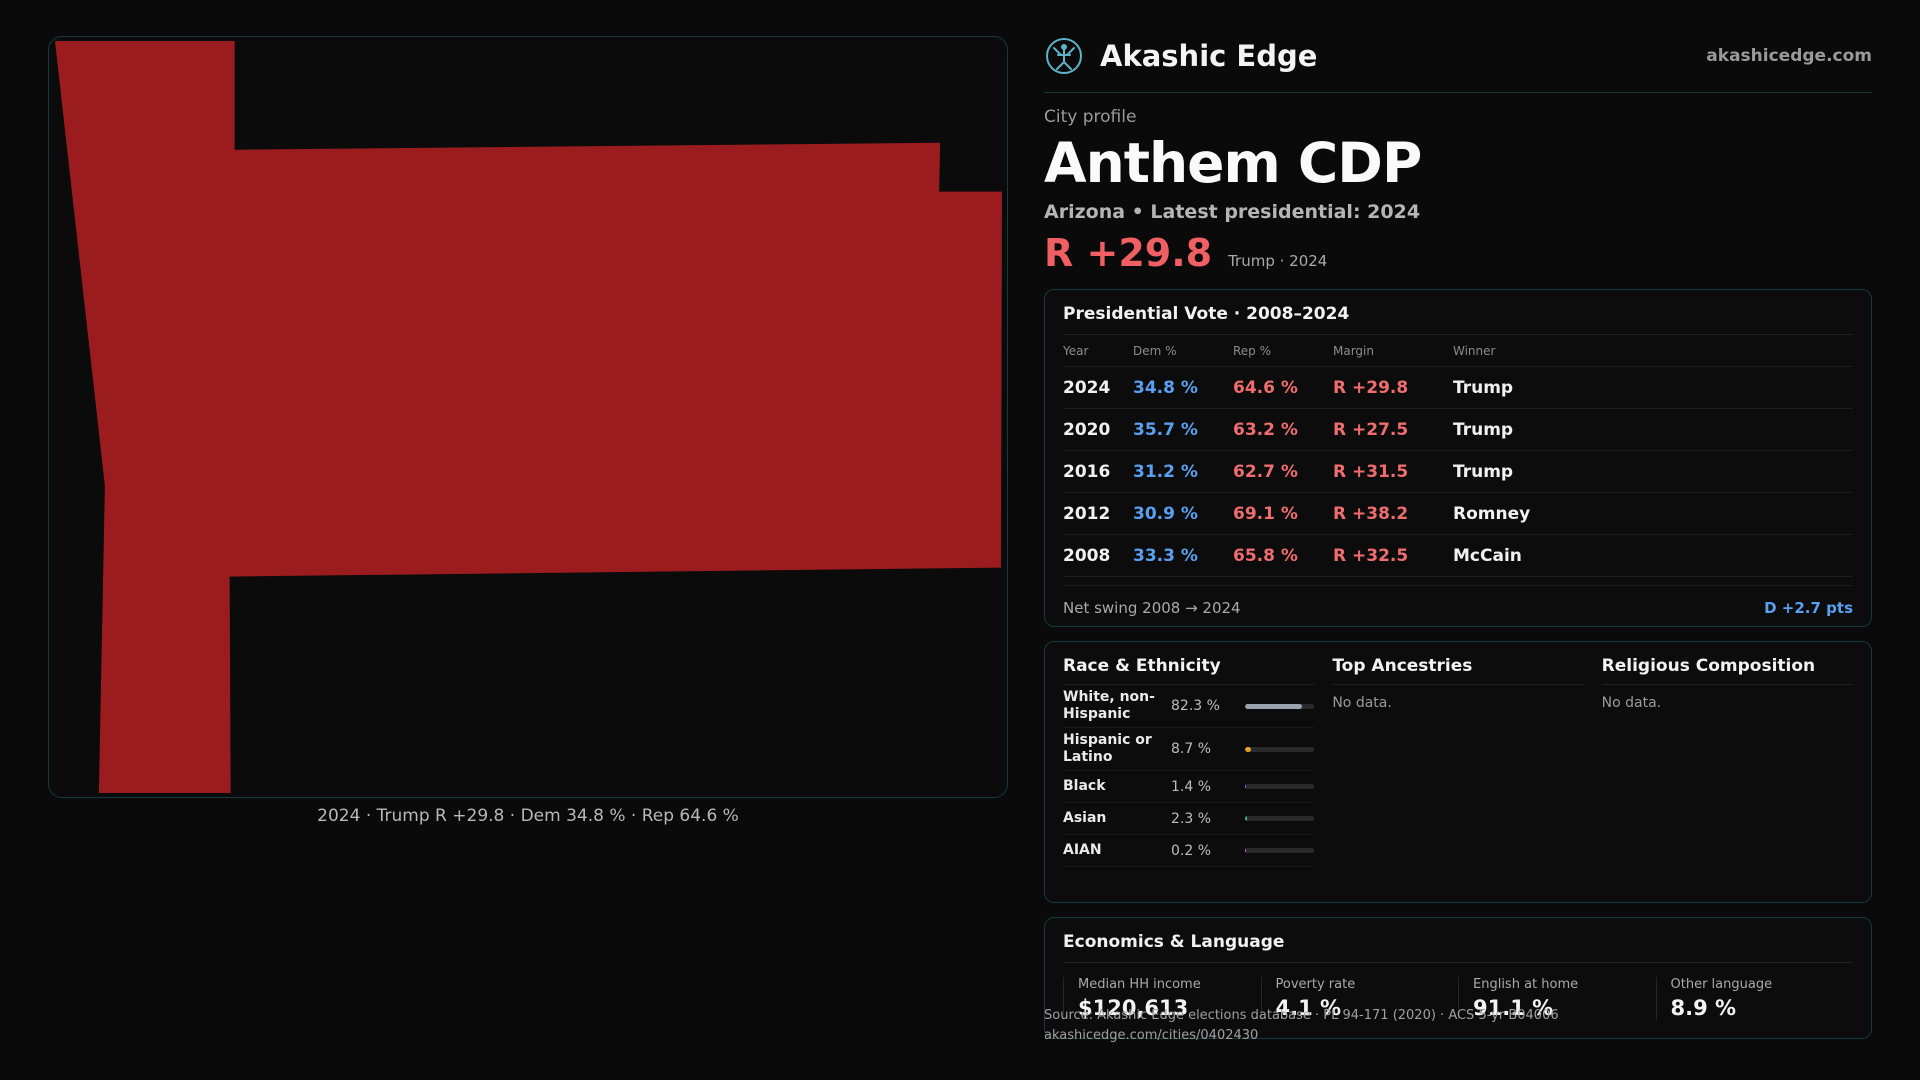 The height and width of the screenshot is (1080, 1920). I want to click on row-margin: R +31.5, so click(1371, 471).